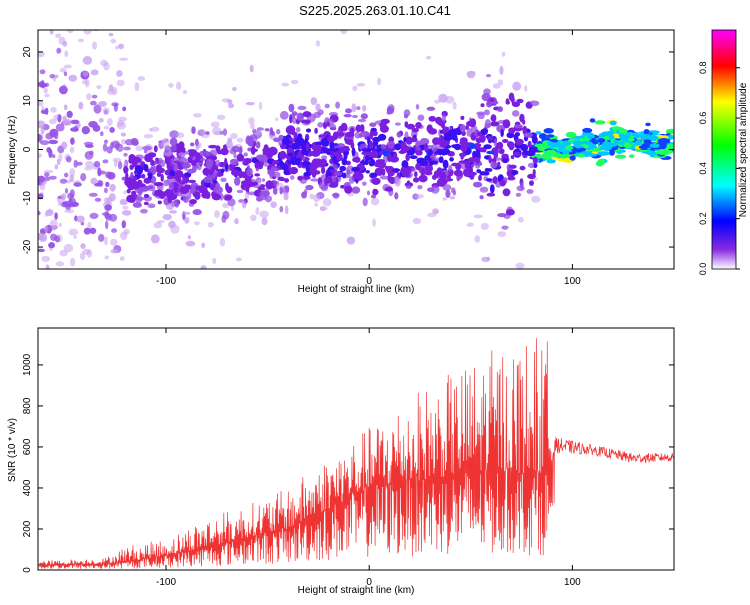  What do you see at coordinates (27, 52) in the screenshot?
I see `spectrogram-ytick-label: 20` at bounding box center [27, 52].